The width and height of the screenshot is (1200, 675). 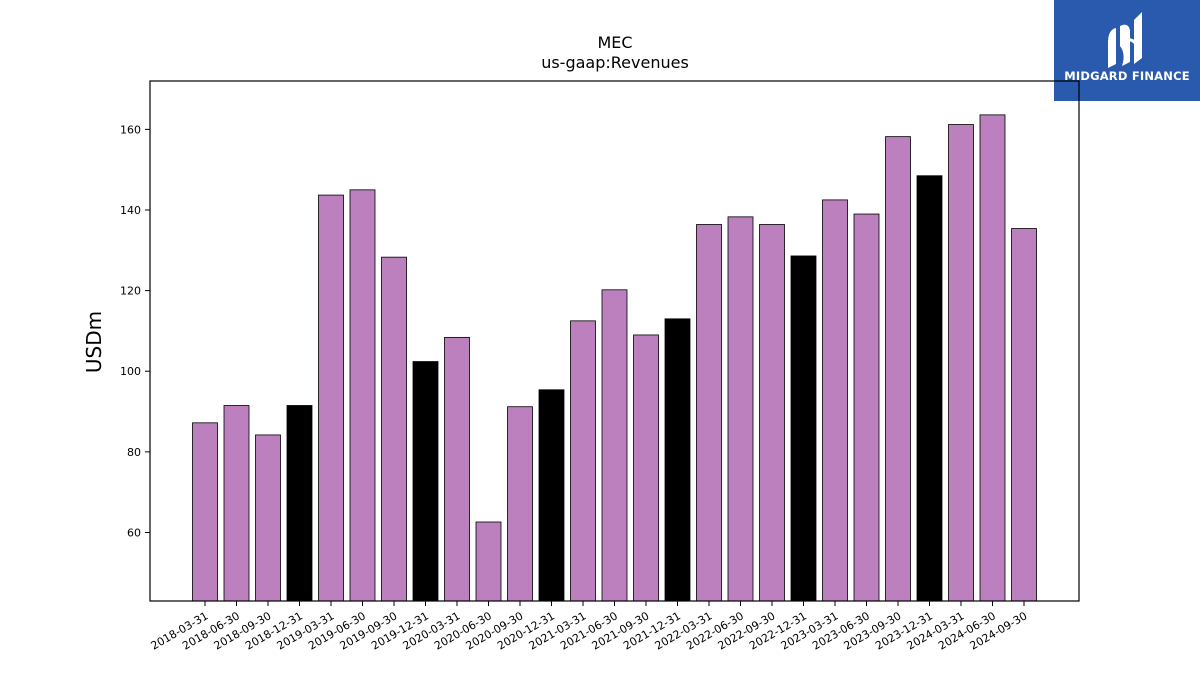 I want to click on y-tick-label: 140, so click(x=130, y=210).